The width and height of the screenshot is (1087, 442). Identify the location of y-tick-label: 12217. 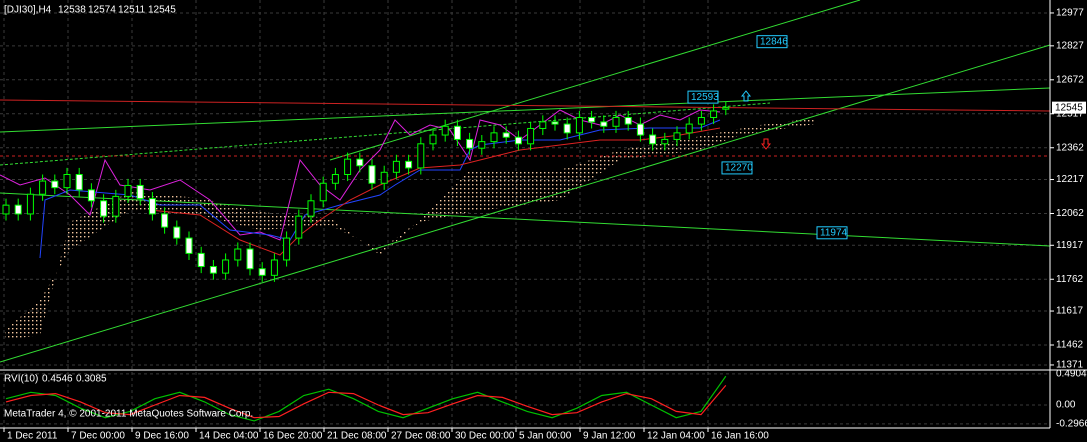
(1070, 179).